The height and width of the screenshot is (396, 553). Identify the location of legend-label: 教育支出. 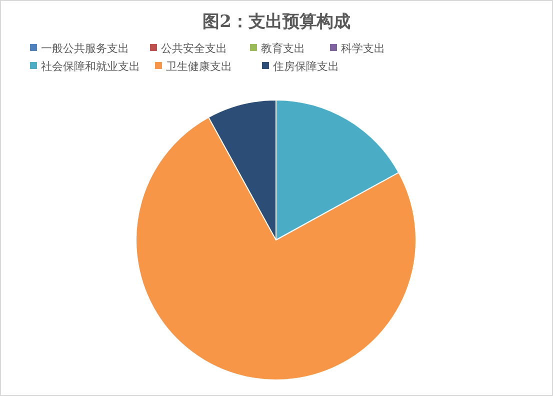
(283, 48).